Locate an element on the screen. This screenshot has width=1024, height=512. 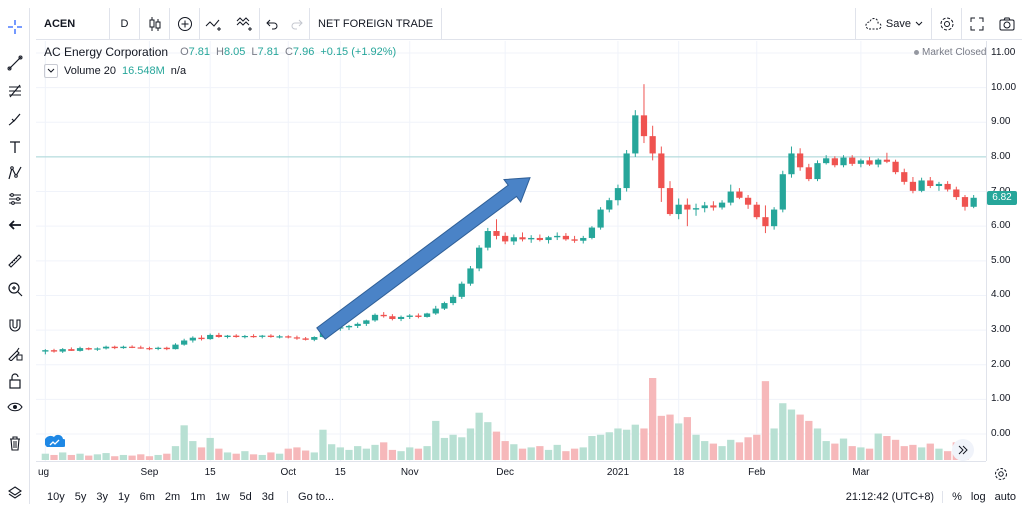
range-button-10y: 10y is located at coordinates (56, 497).